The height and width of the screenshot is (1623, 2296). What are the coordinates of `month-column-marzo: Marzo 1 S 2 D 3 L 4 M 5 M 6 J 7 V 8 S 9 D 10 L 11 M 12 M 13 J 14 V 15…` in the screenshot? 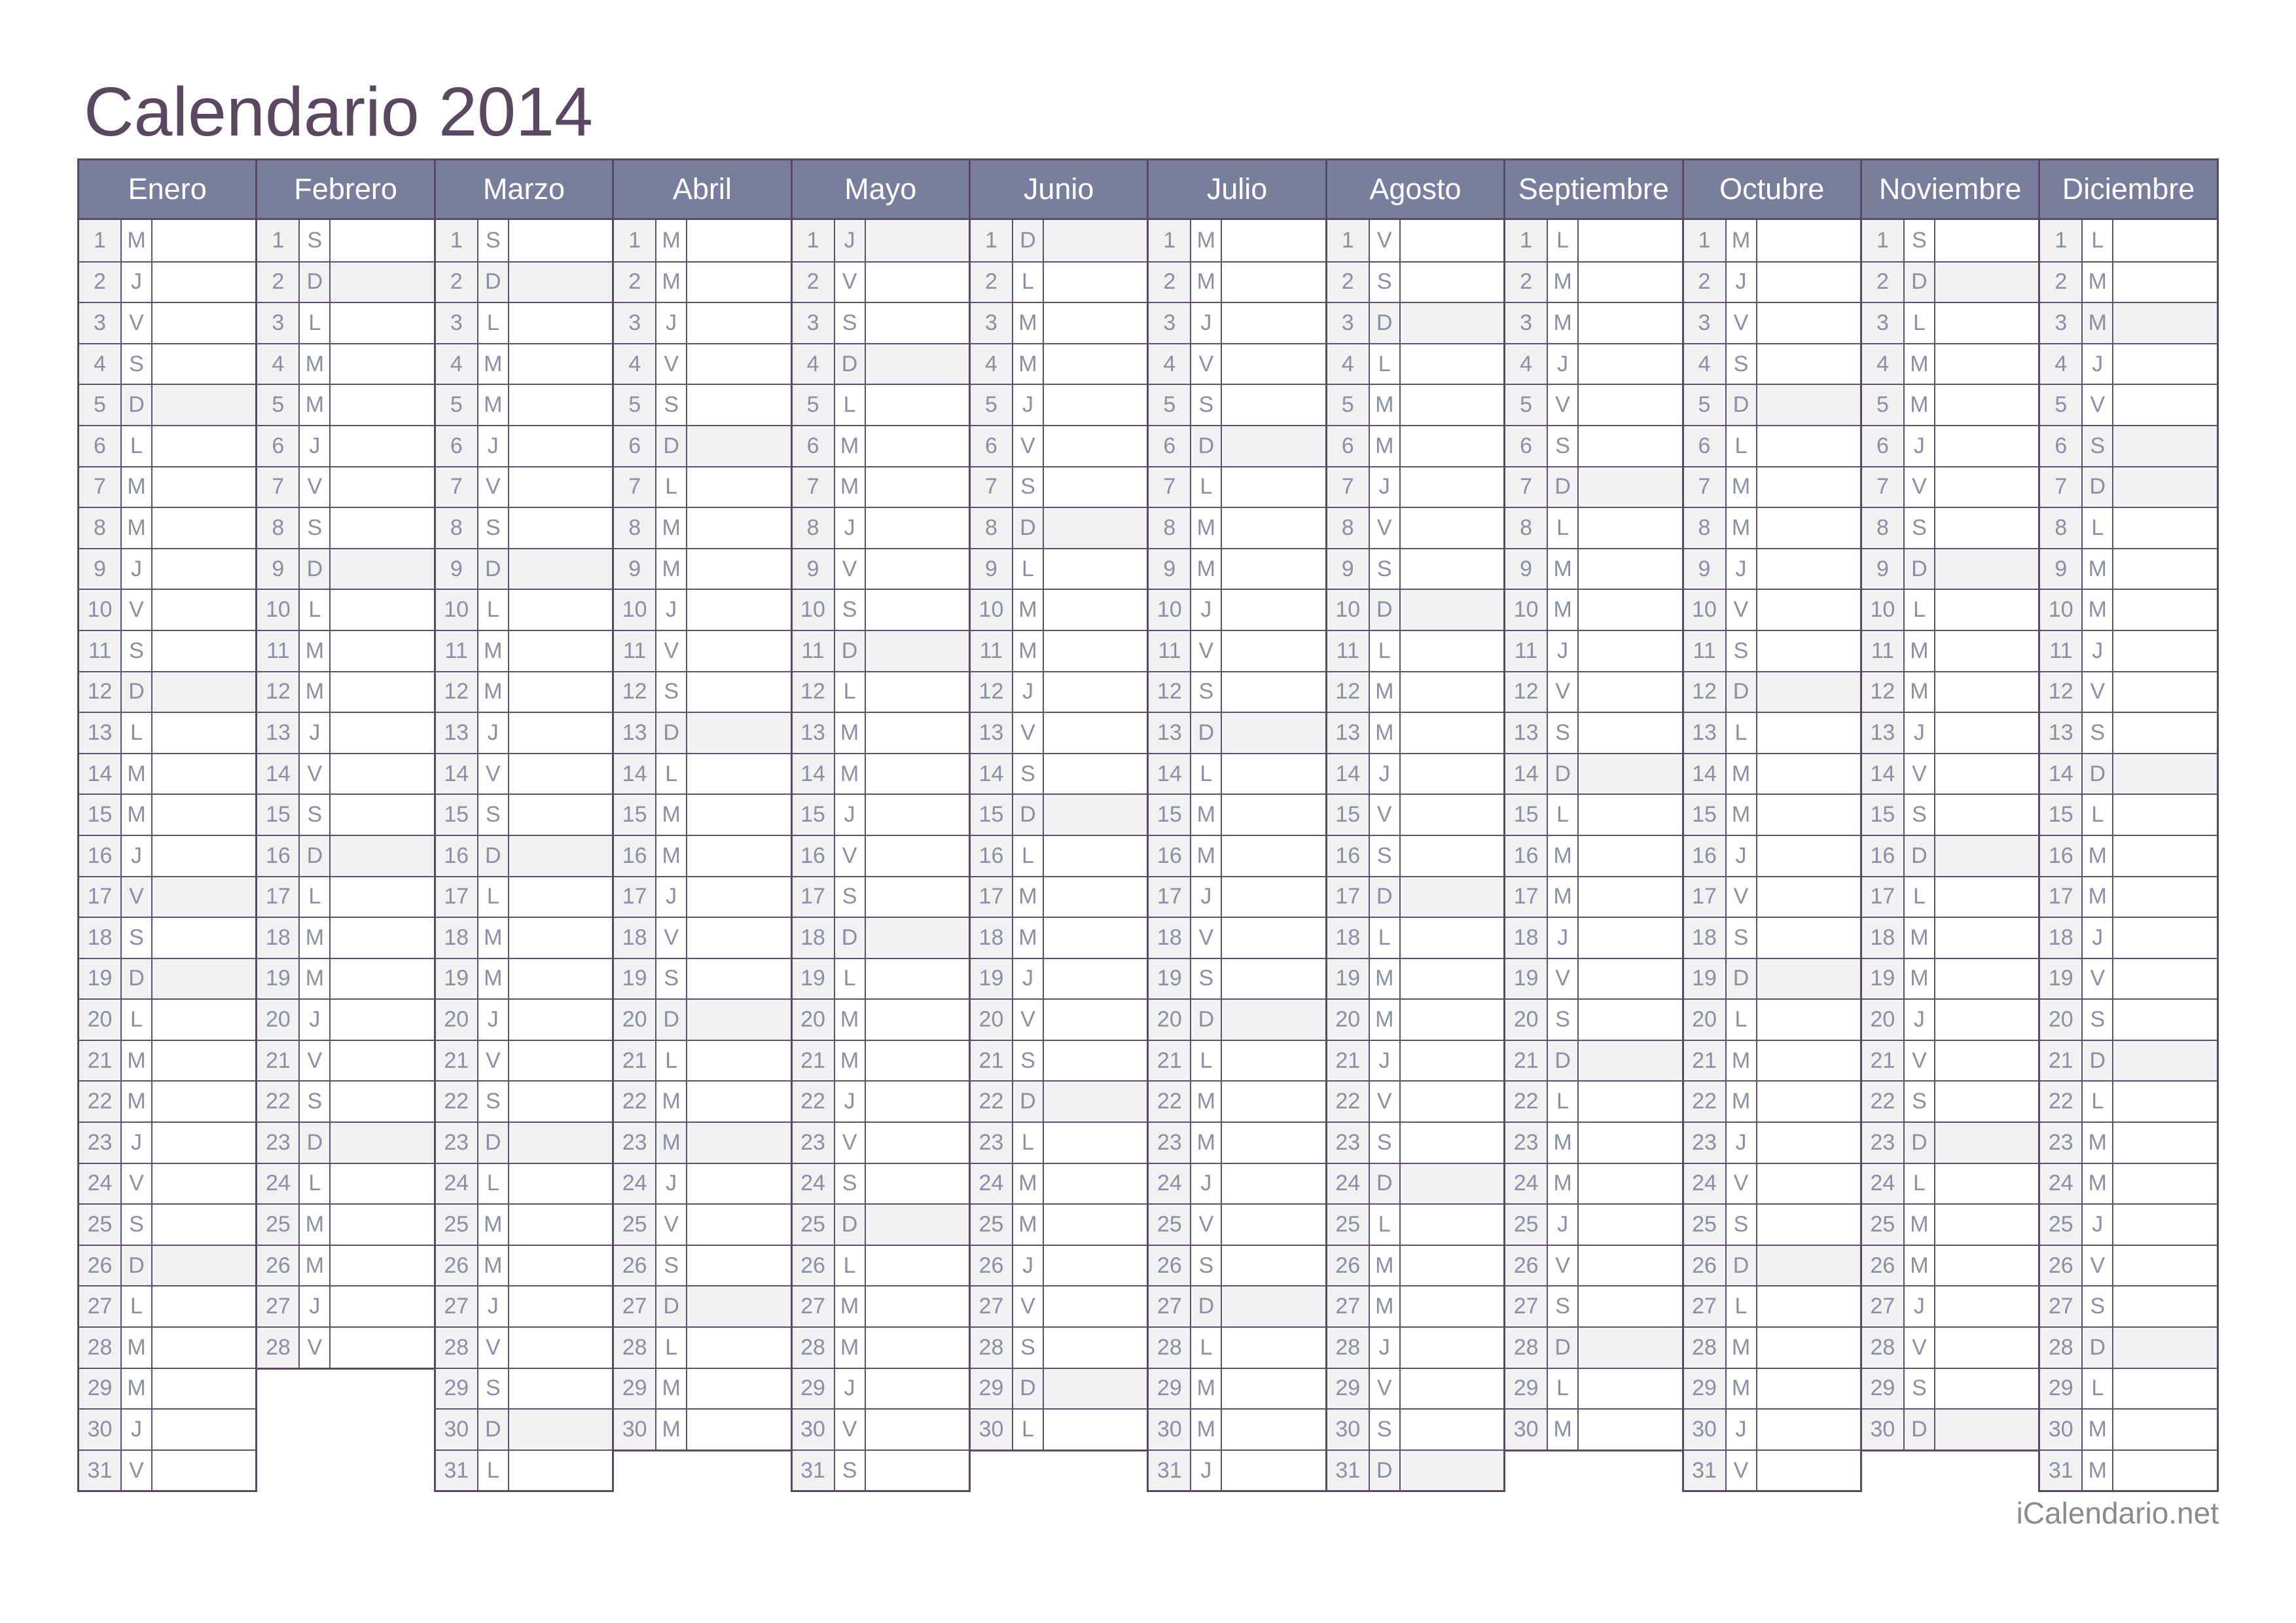 It's located at (524, 825).